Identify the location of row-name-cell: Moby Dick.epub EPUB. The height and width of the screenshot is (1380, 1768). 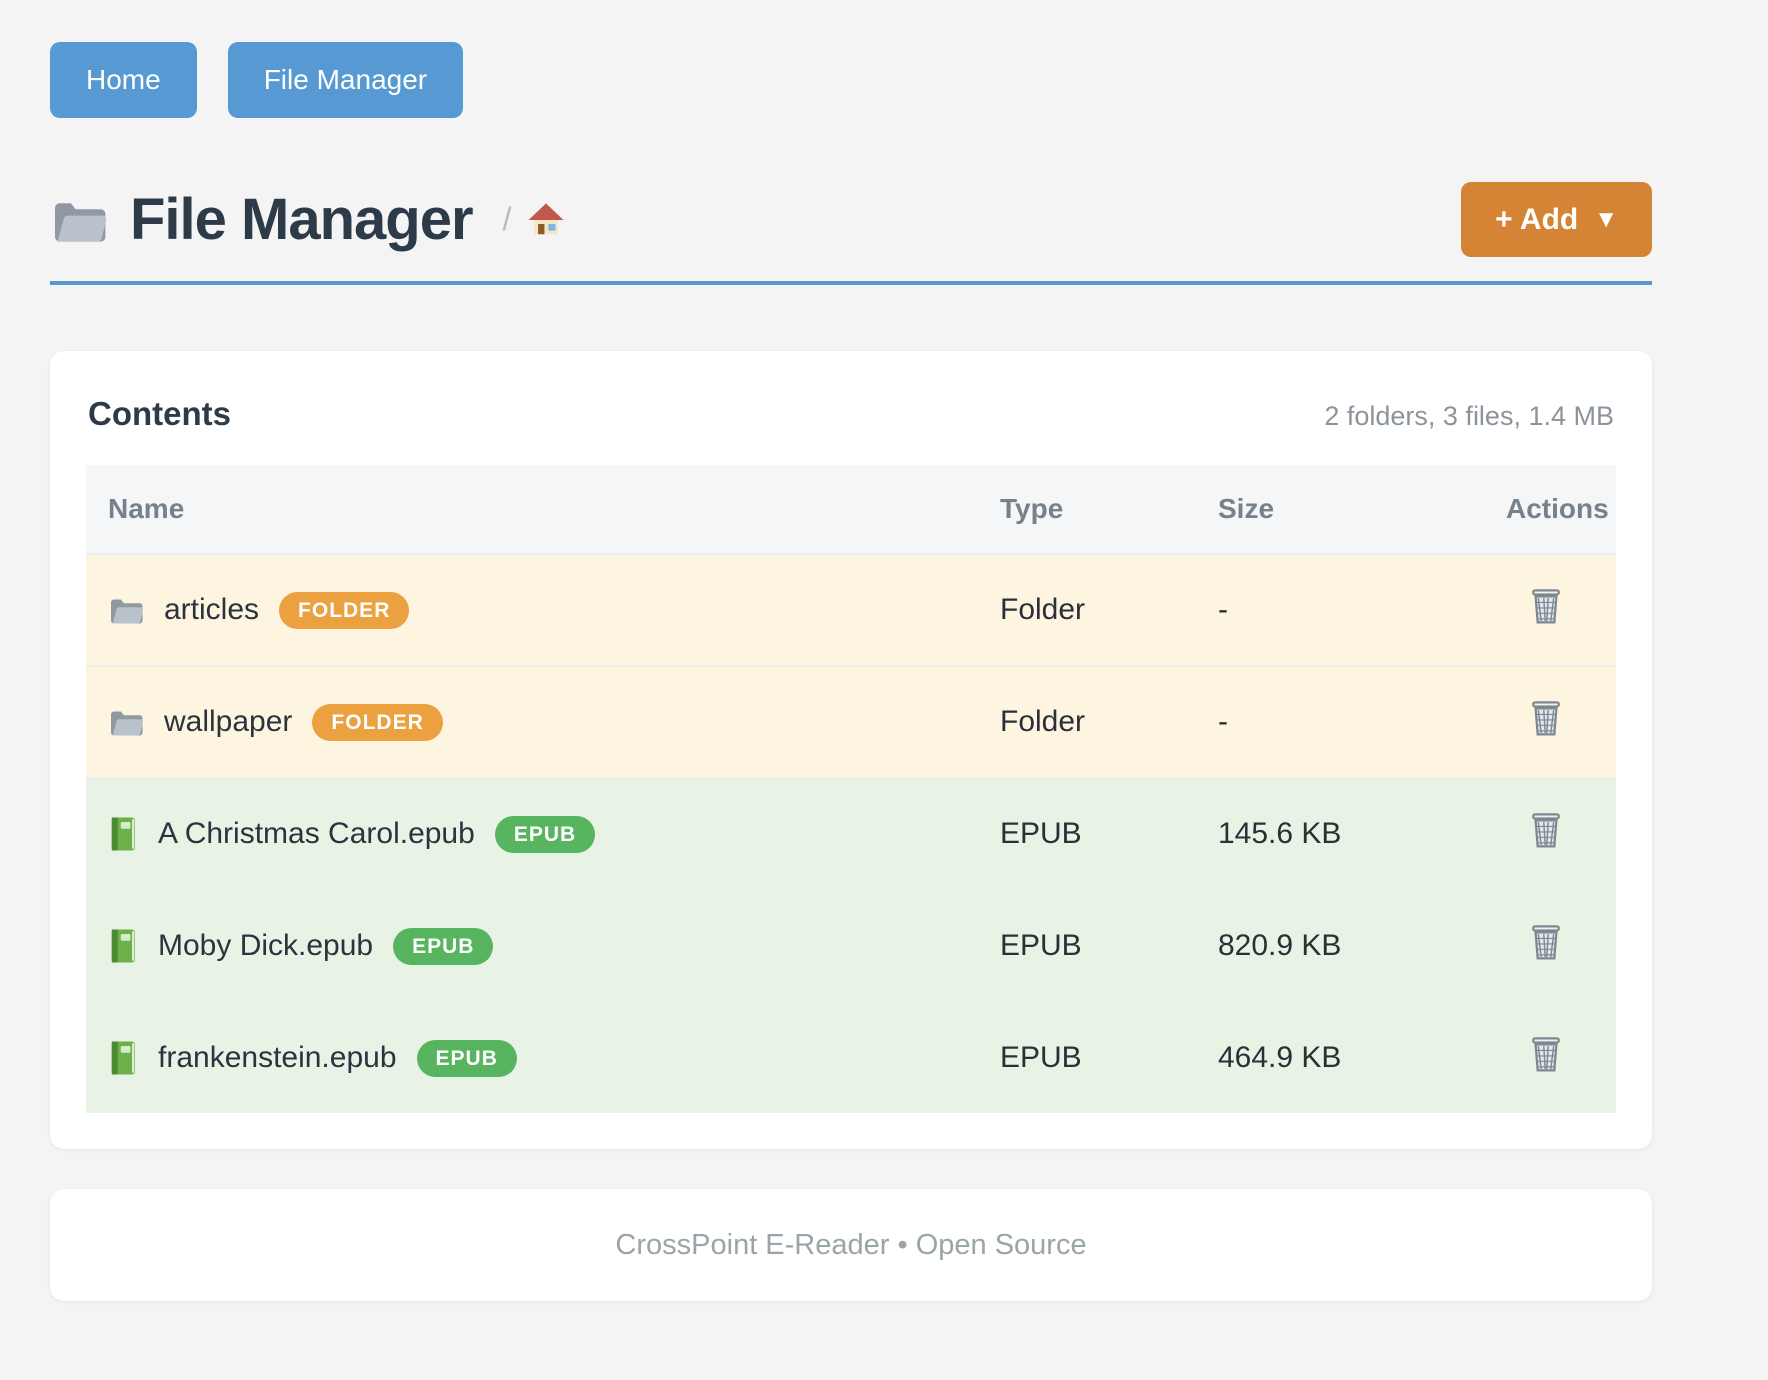
(532, 946).